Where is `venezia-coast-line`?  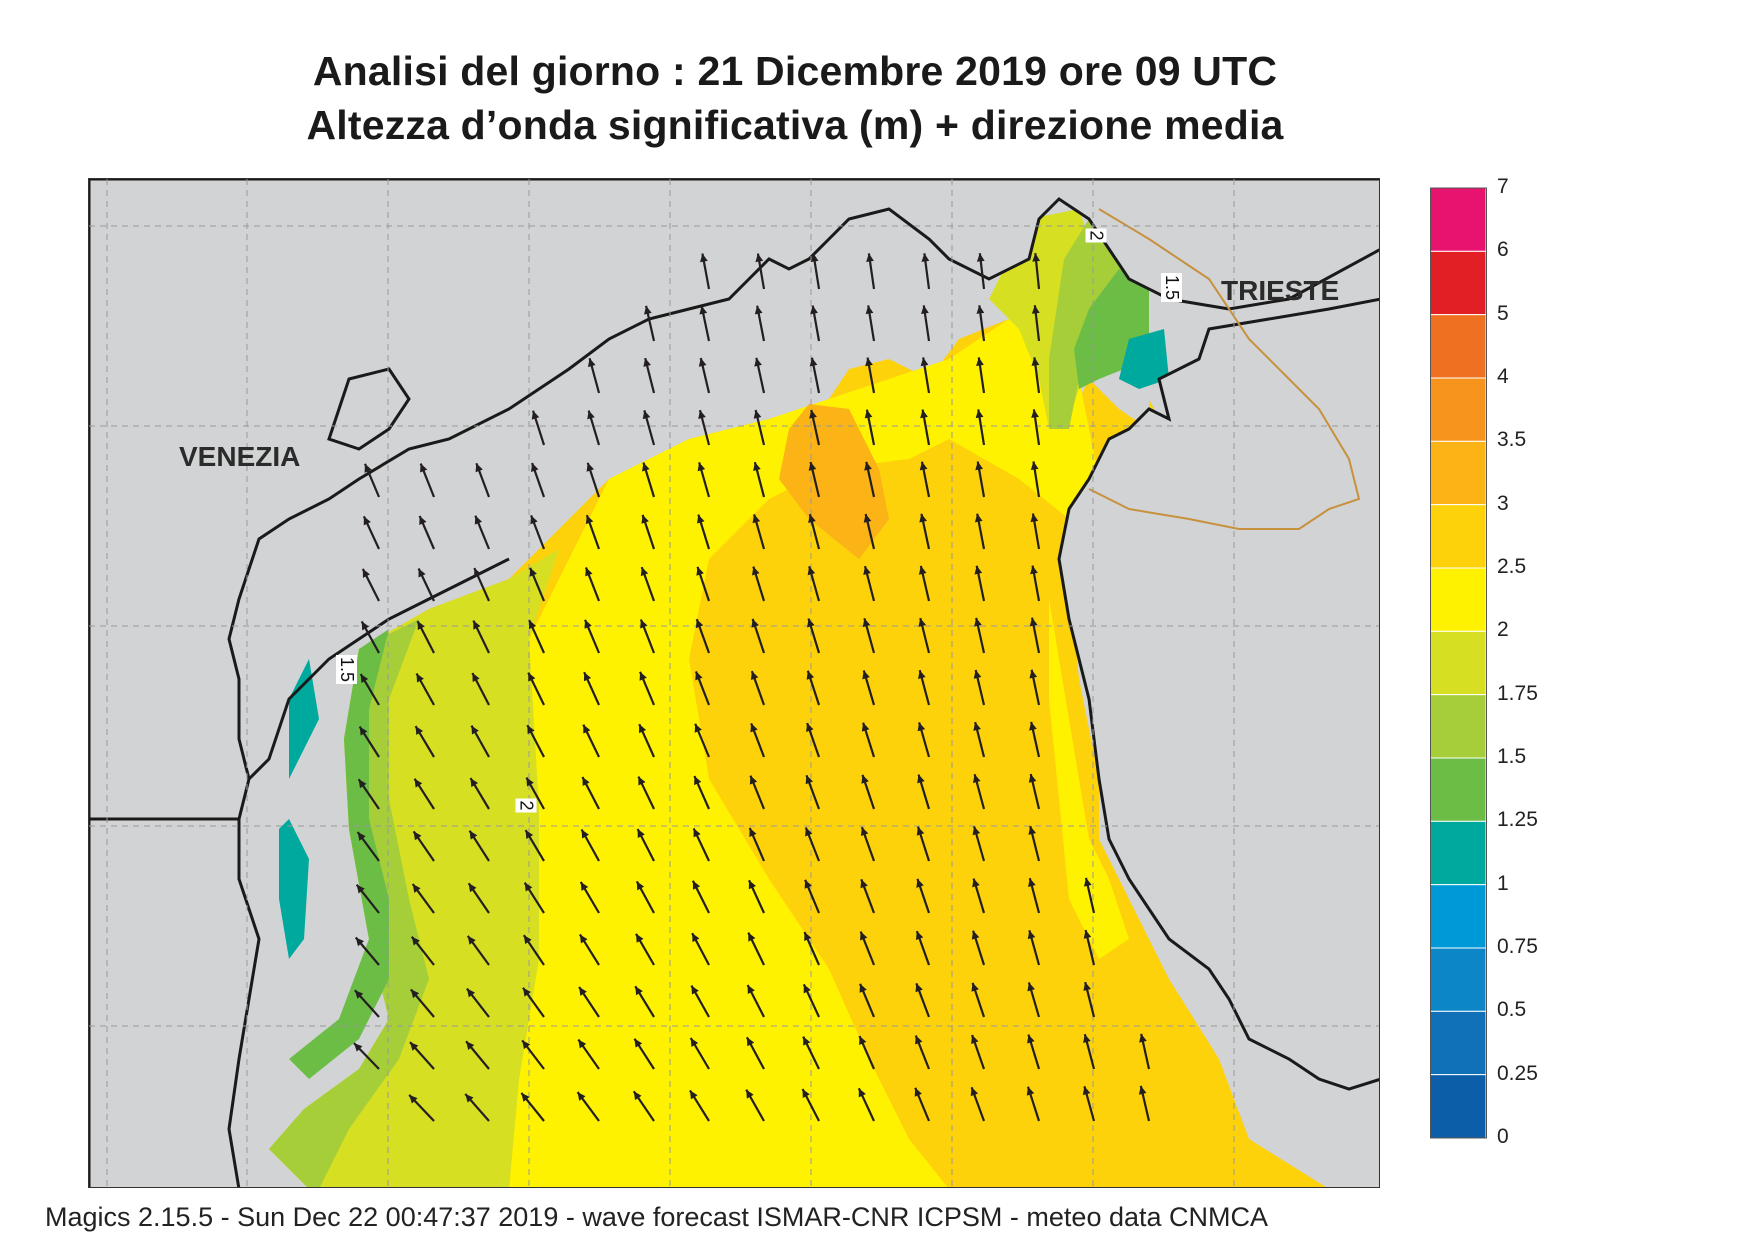
venezia-coast-line is located at coordinates (378, 669).